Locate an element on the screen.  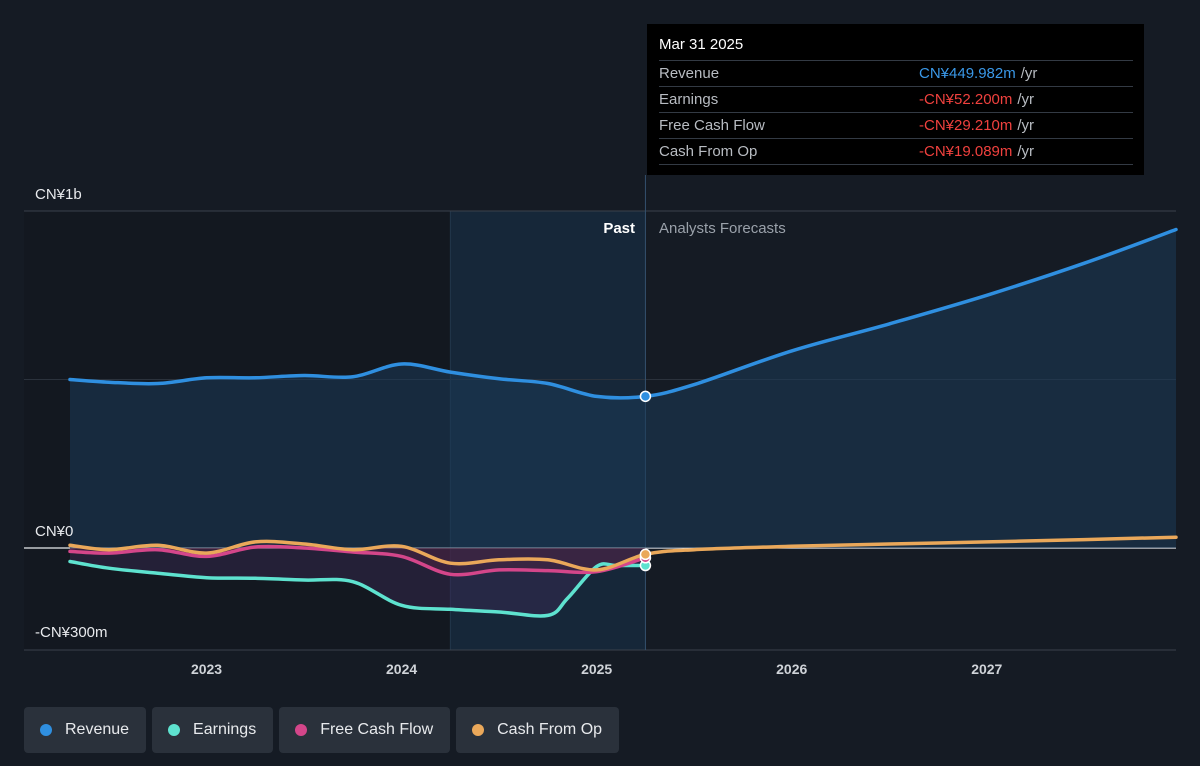
tooltip-row-earnings: Earnings -CN¥52.200m /yr is located at coordinates (896, 99).